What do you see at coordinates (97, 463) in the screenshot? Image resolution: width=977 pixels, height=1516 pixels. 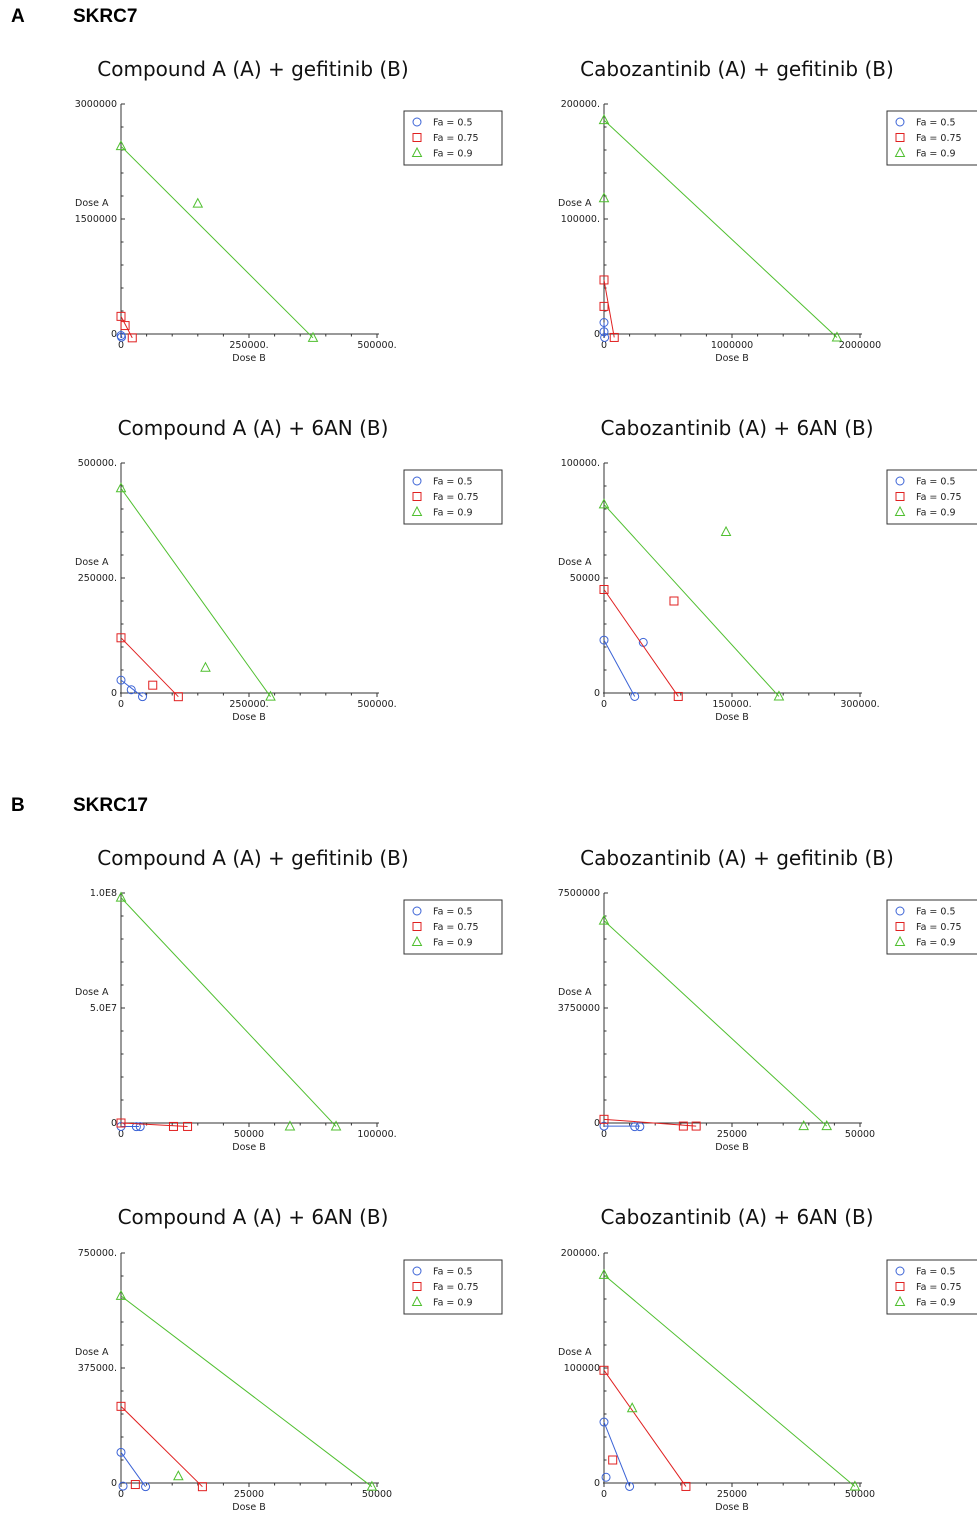 I see `y-tick-label: 500000.` at bounding box center [97, 463].